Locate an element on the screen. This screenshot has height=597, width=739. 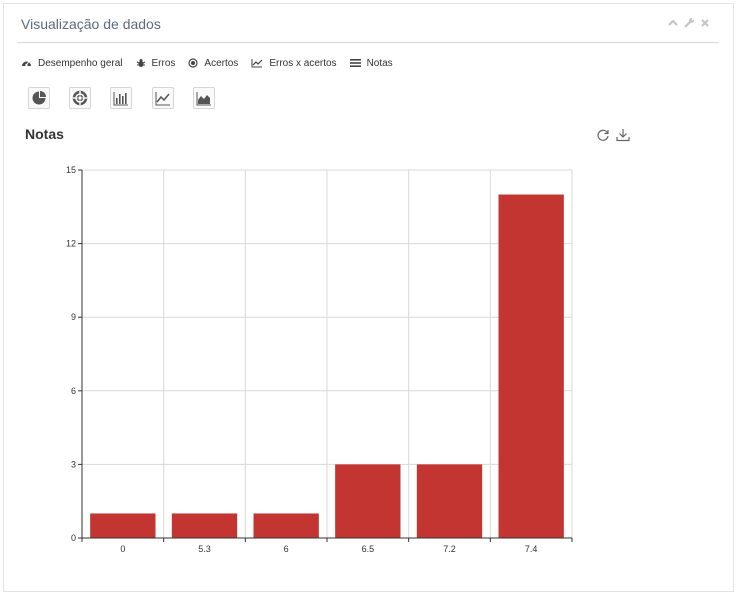
y-tick-label: 0 is located at coordinates (73, 538).